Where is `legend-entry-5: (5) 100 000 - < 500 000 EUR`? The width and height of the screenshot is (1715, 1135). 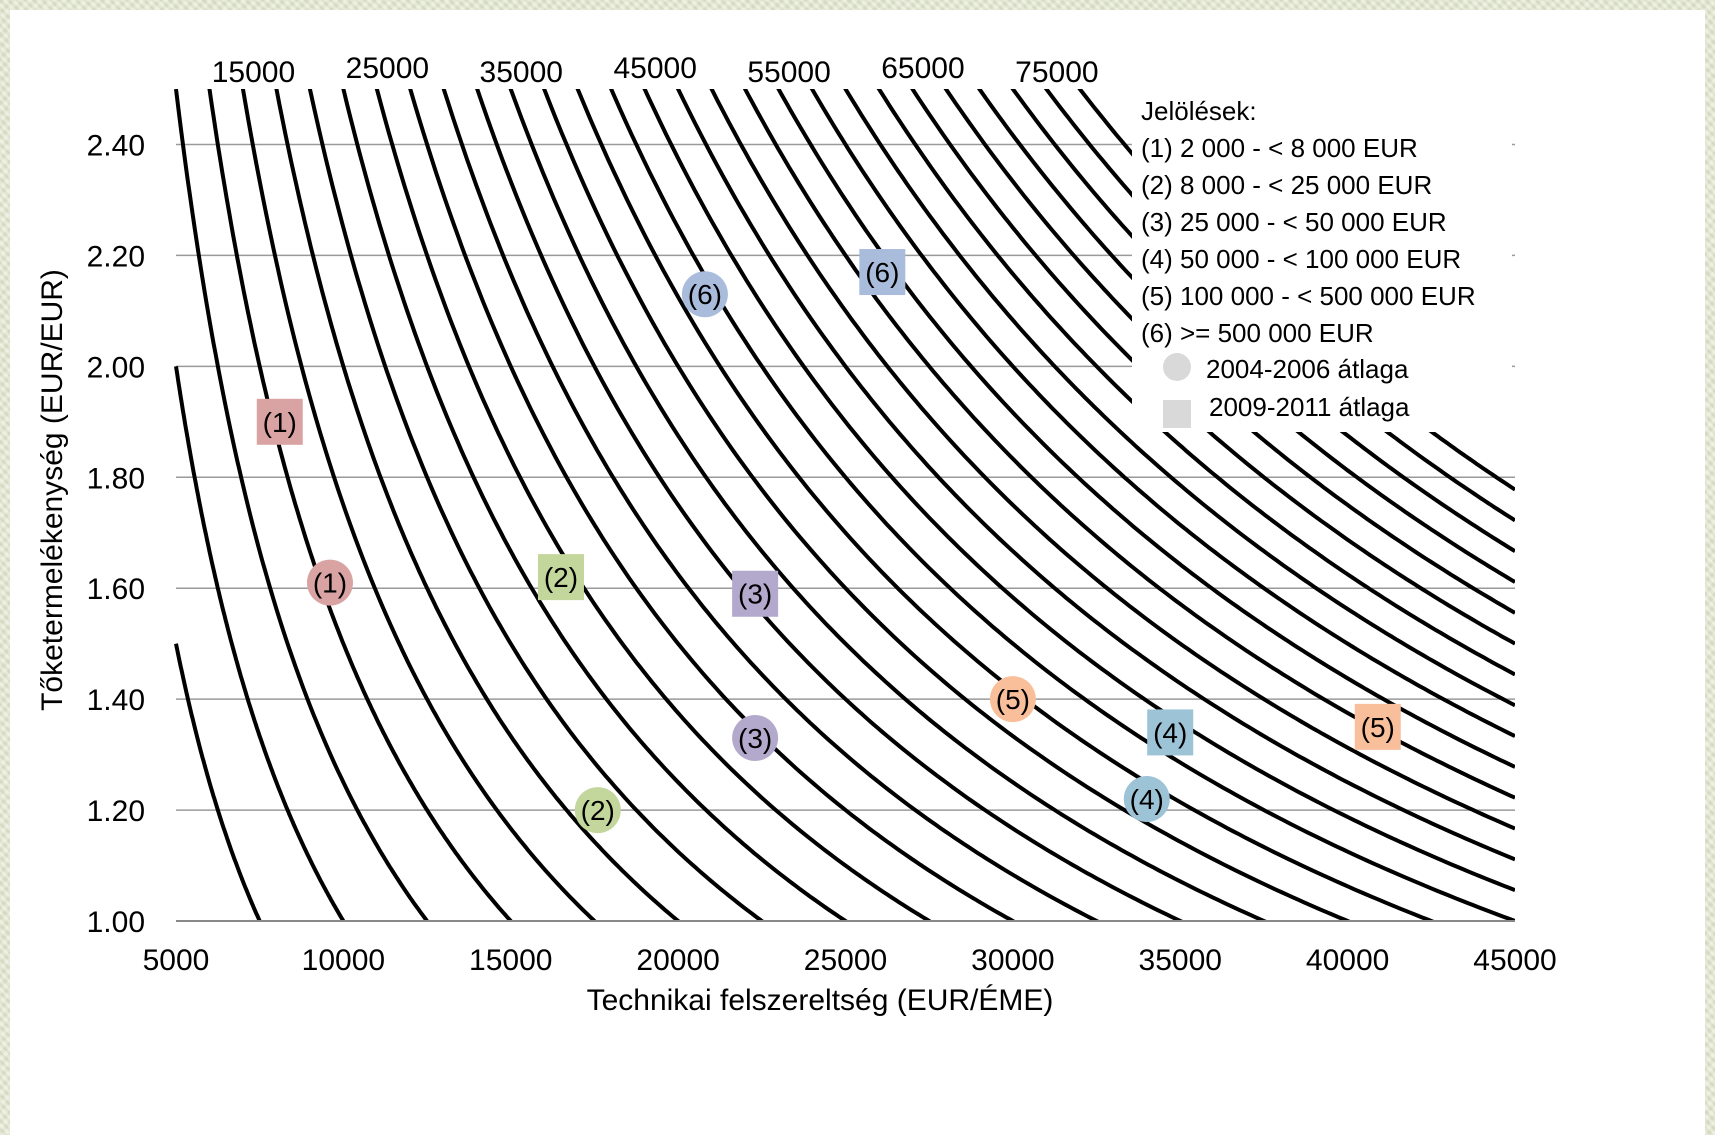
legend-entry-5: (5) 100 000 - < 500 000 EUR is located at coordinates (1308, 296).